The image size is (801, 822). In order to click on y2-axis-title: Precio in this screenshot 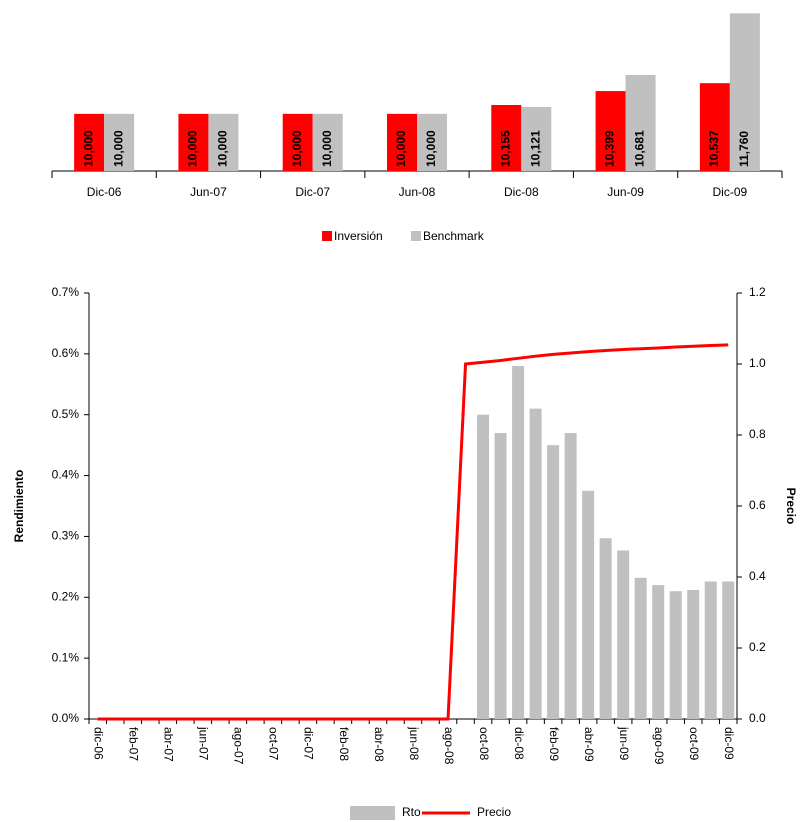, I will do `click(791, 506)`.